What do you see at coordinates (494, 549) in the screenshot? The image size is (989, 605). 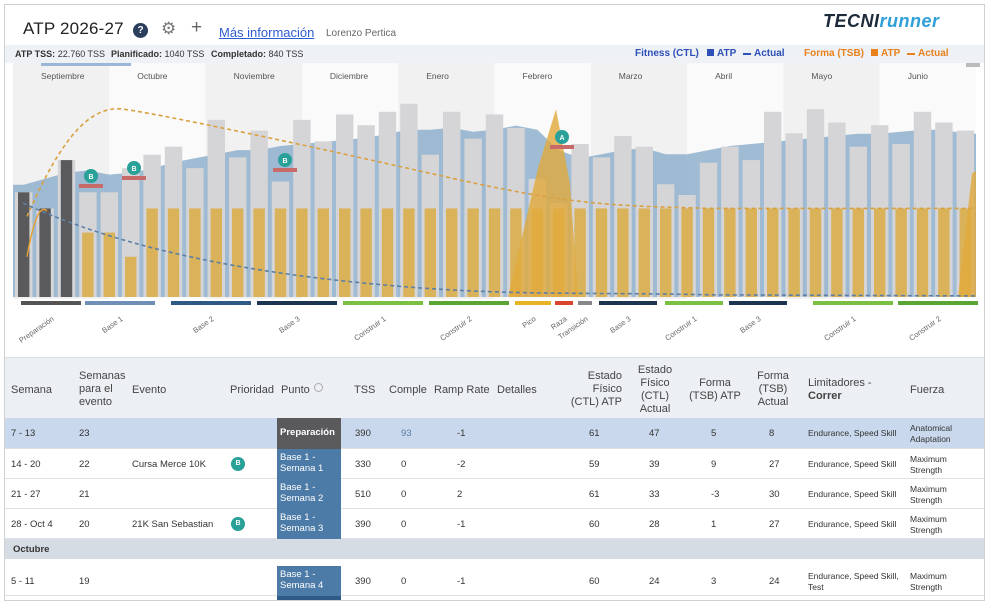 I see `section-october: Octubre` at bounding box center [494, 549].